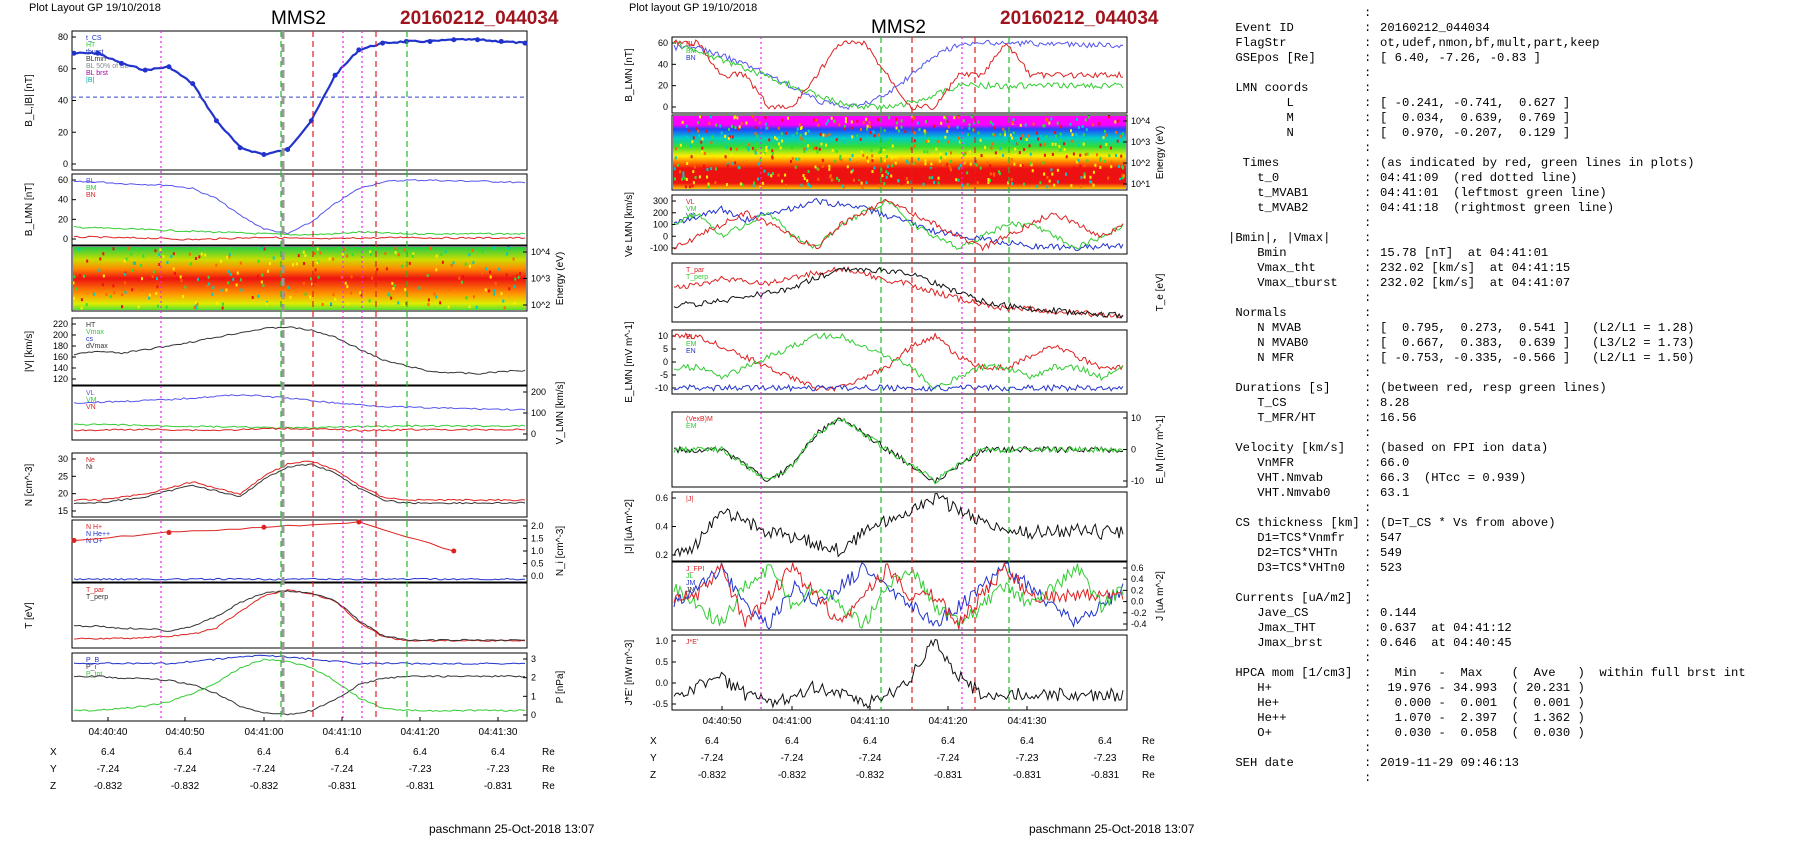 This screenshot has width=1804, height=841. I want to click on summary-row: :, so click(1513, 658).